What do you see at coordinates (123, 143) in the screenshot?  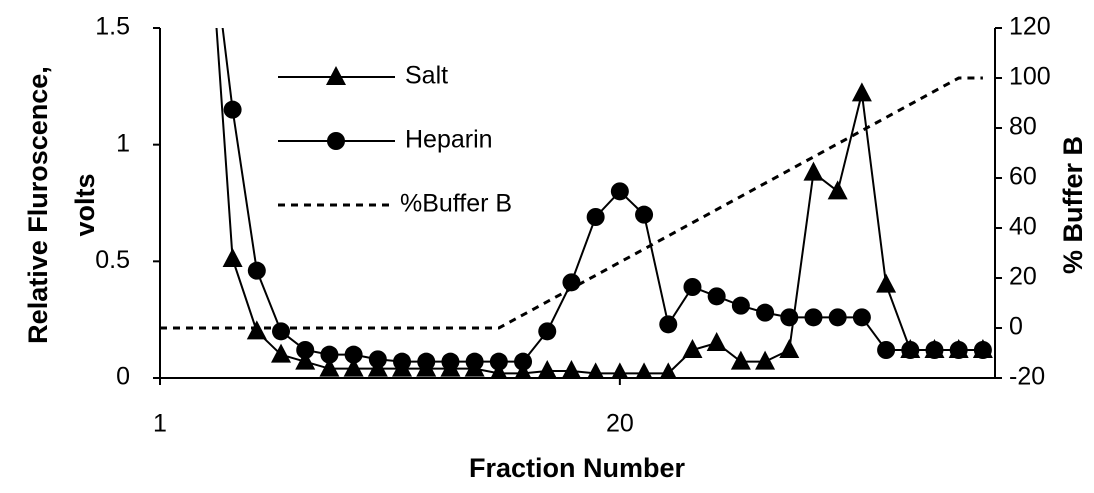 I see `y-tick-label: 1` at bounding box center [123, 143].